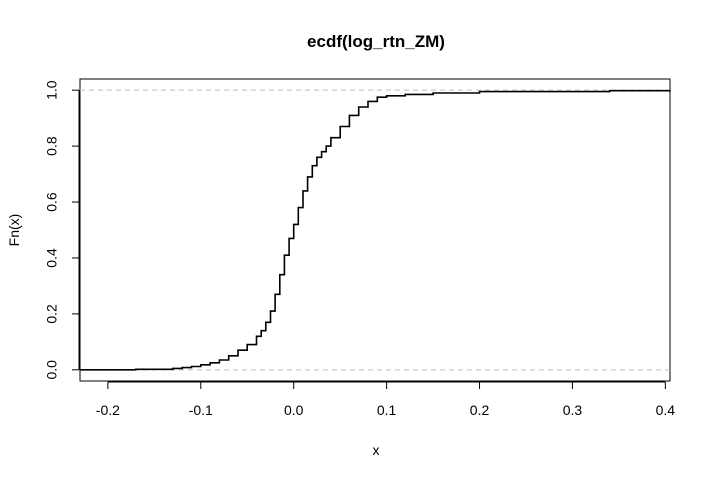 The width and height of the screenshot is (712, 479). I want to click on y-tick-label: 1.0, so click(52, 90).